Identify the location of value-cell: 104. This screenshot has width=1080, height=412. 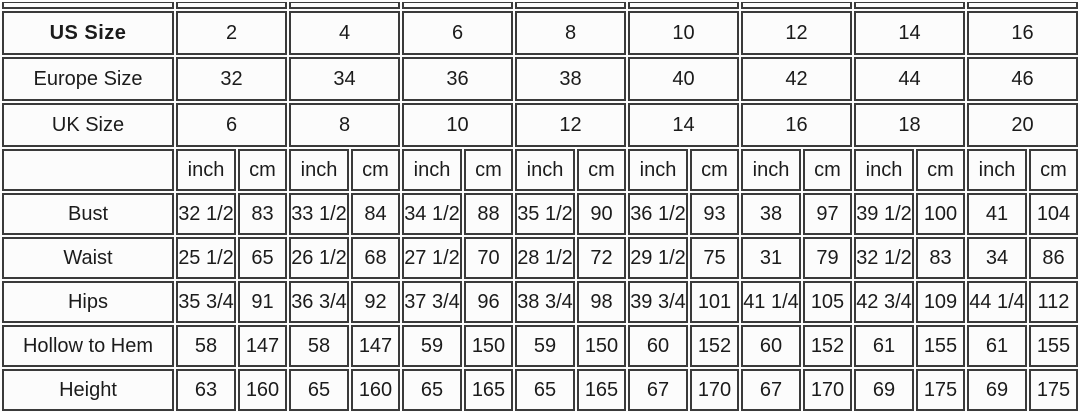
(1053, 214).